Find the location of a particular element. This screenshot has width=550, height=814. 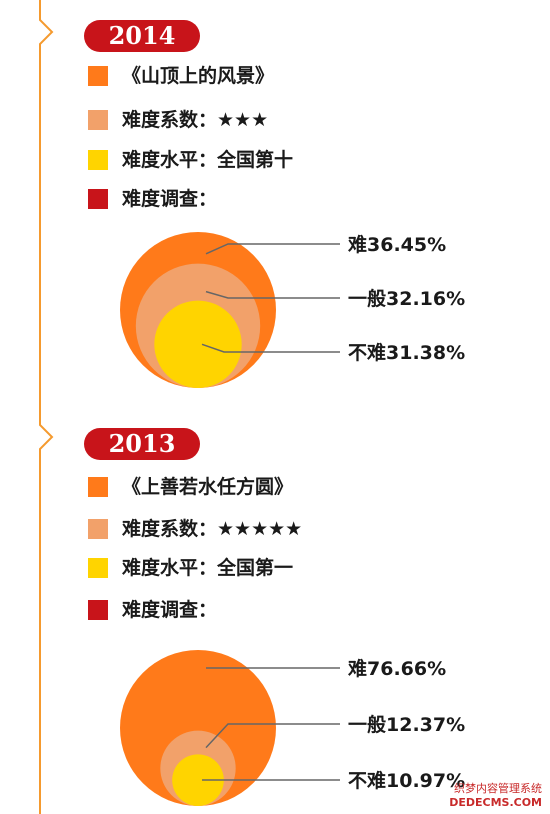

leader-line-hard is located at coordinates (272, 249).